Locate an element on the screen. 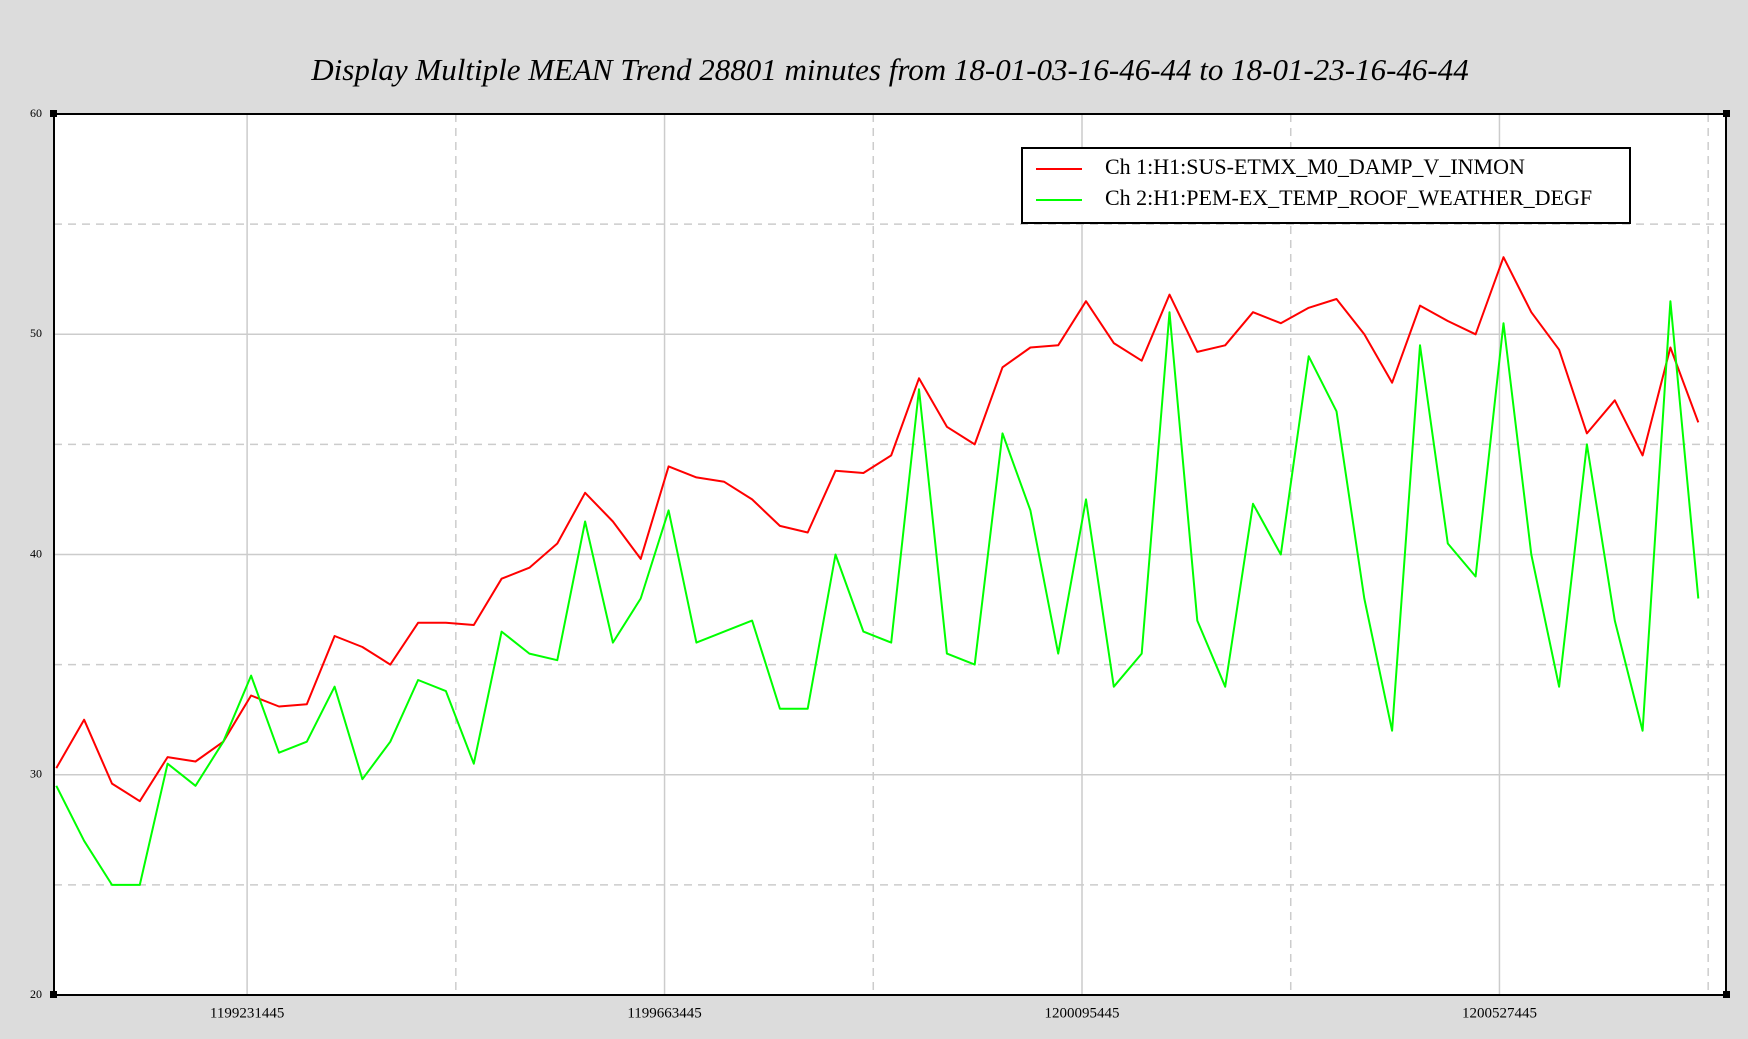  y-tick-label: 60 is located at coordinates (36, 113).